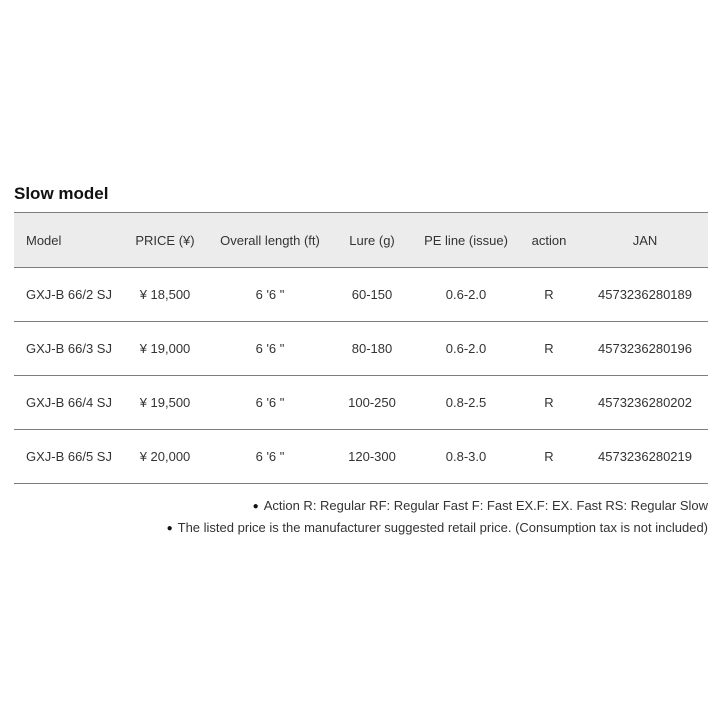  Describe the element at coordinates (66, 240) in the screenshot. I see `column-header-model: Model` at that location.